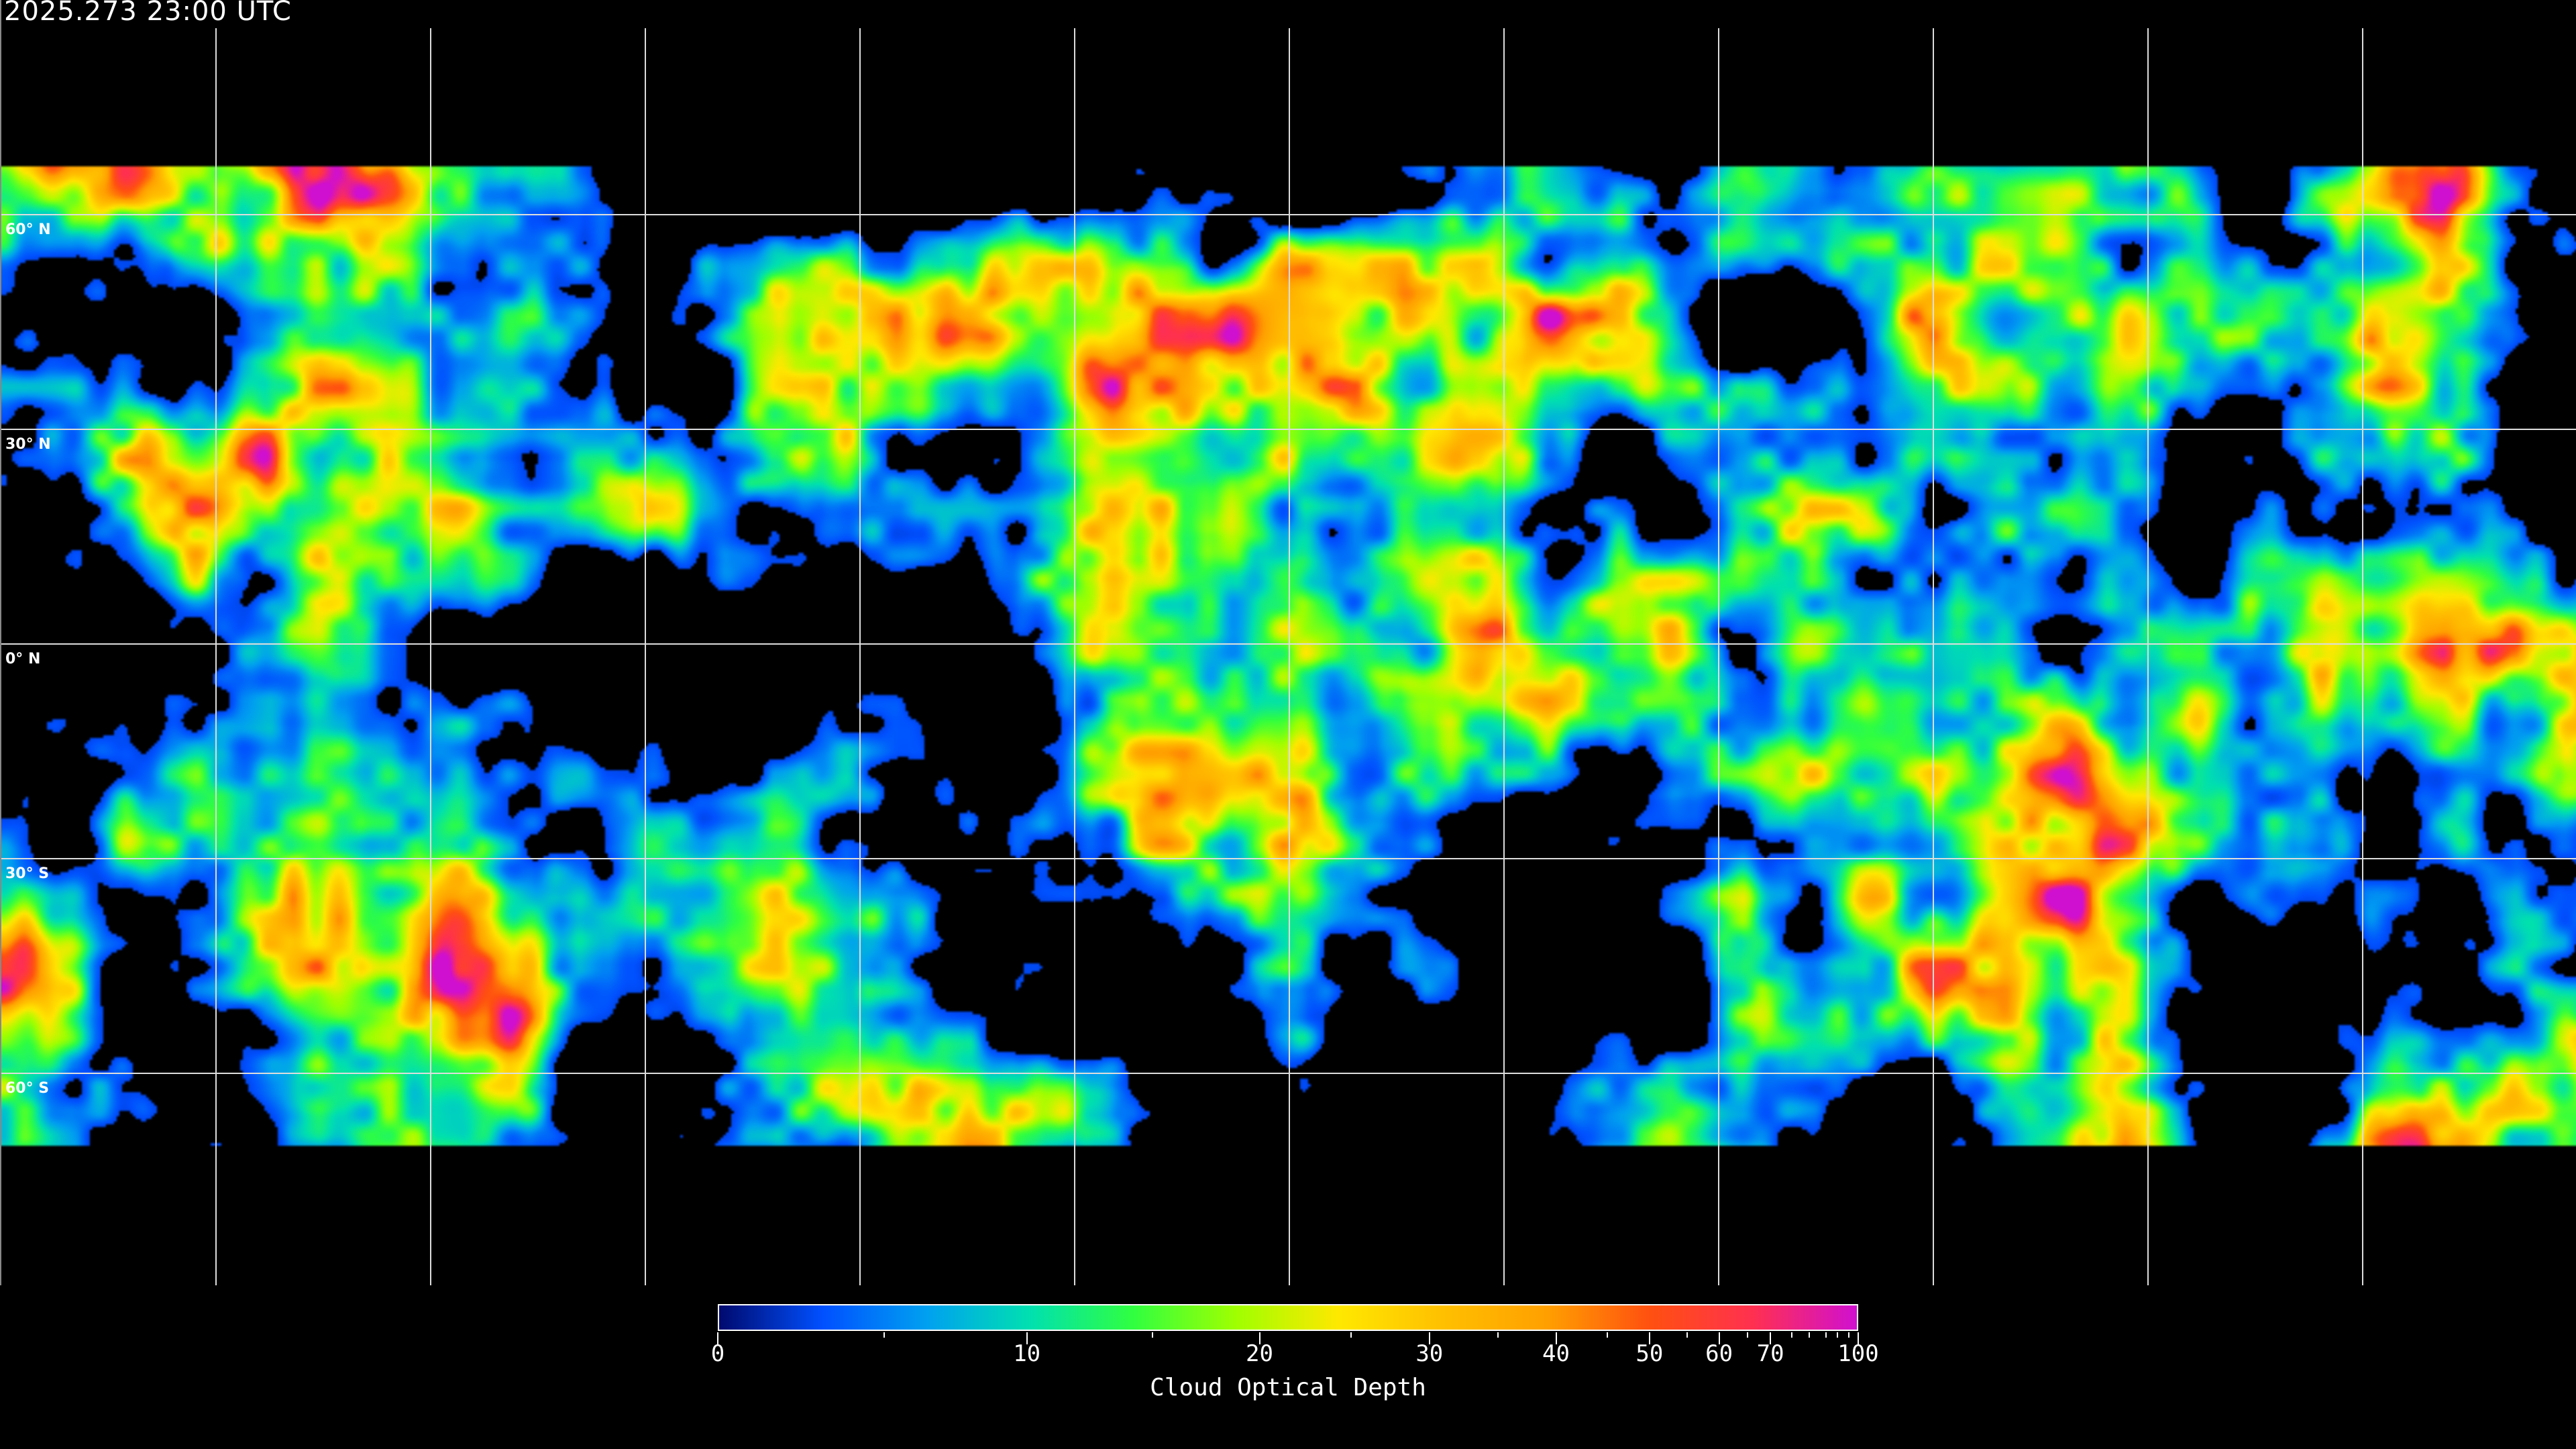 This screenshot has width=2576, height=1449. Describe the element at coordinates (1770, 1353) in the screenshot. I see `colorbar-tick-label: 70` at that location.